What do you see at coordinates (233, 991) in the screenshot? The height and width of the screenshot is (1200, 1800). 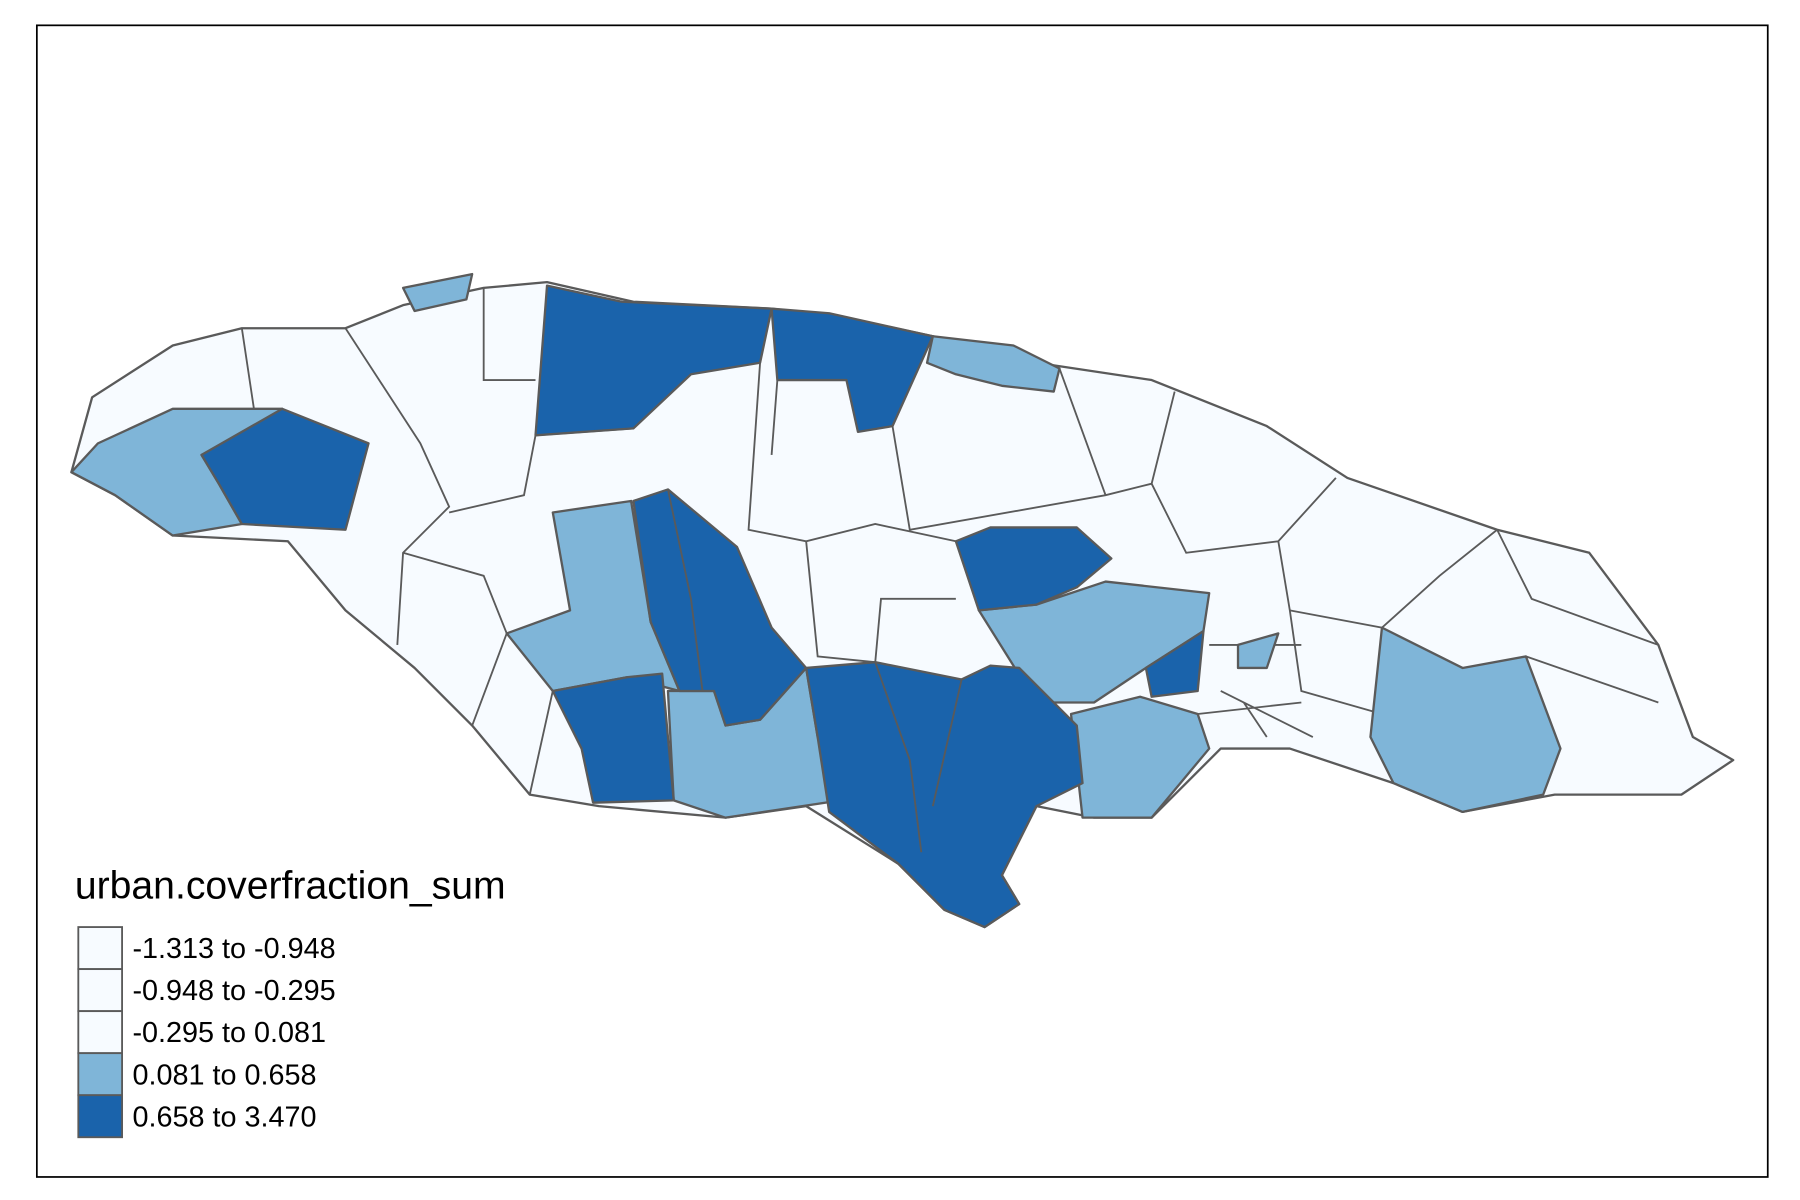 I see `legend-label: -0.948 to -0.295` at bounding box center [233, 991].